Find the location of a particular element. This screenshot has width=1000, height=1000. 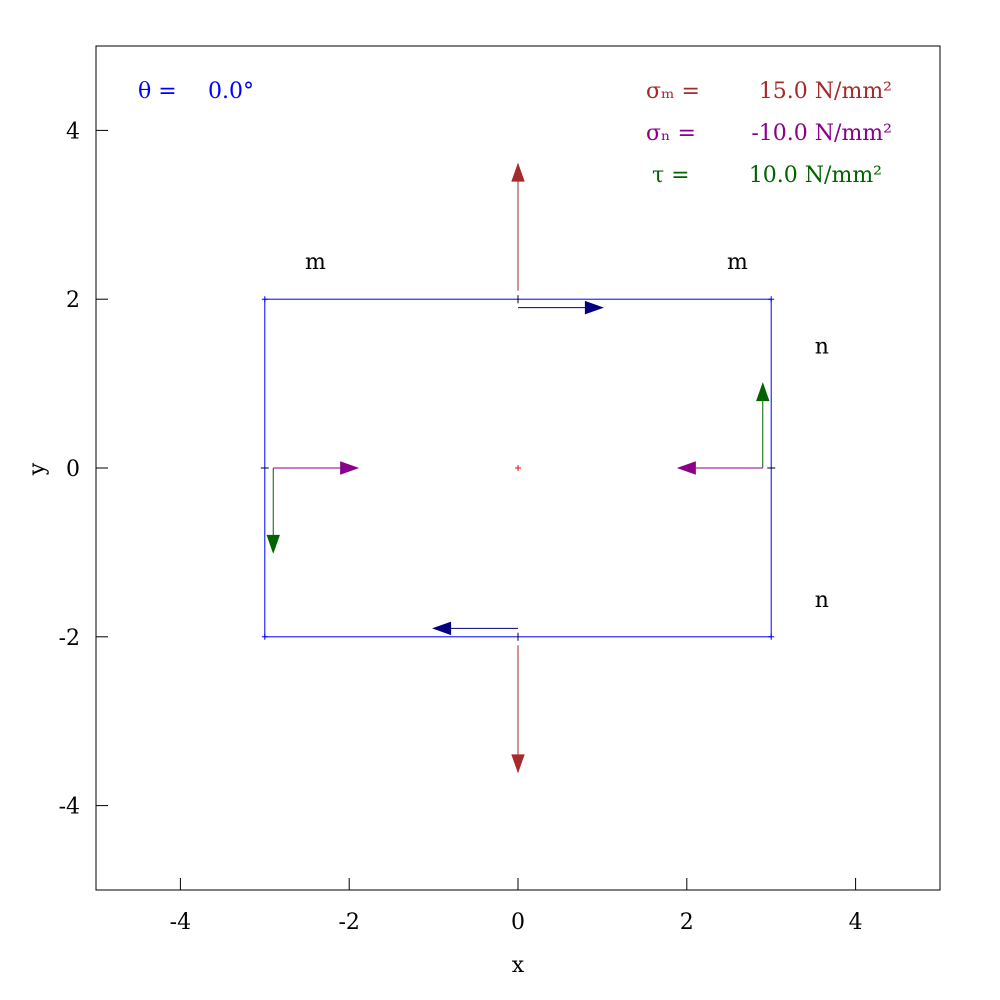

x-axis-title: x is located at coordinates (518, 965).